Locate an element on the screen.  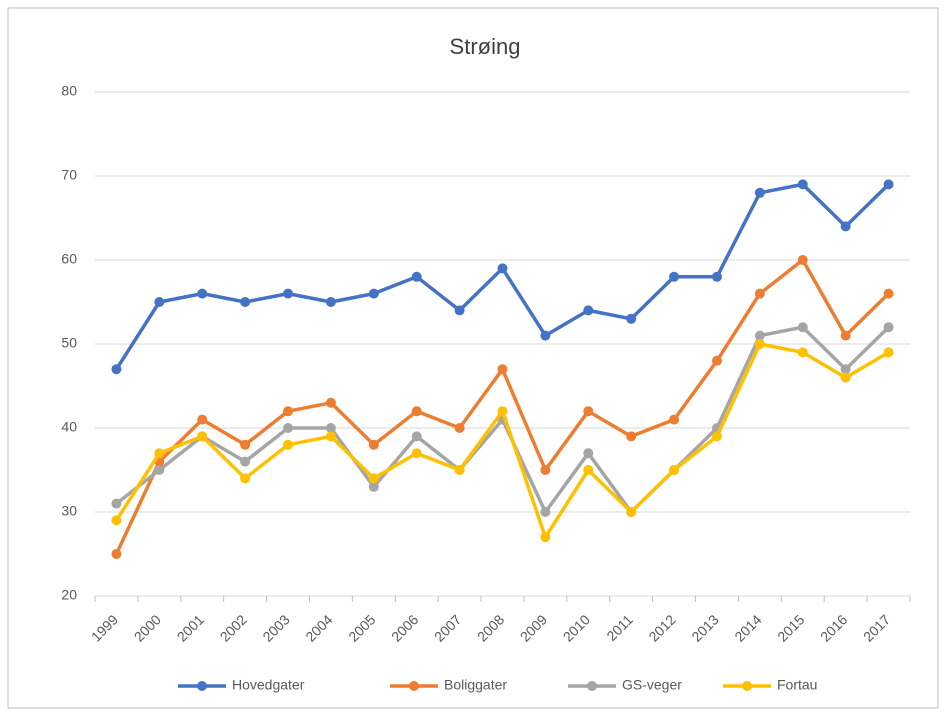
y-tick-label: 30 is located at coordinates (69, 511).